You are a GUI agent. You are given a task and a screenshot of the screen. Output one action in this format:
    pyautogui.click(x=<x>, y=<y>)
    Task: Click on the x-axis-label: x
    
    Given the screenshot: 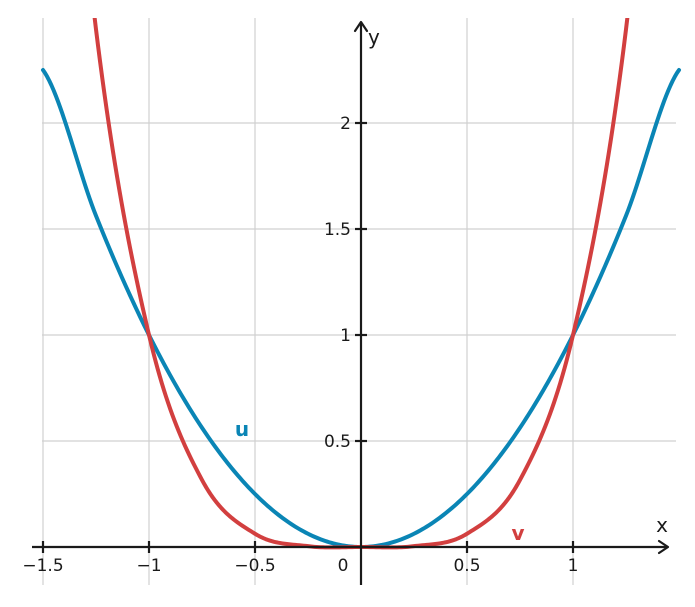 What is the action you would take?
    pyautogui.click(x=662, y=525)
    